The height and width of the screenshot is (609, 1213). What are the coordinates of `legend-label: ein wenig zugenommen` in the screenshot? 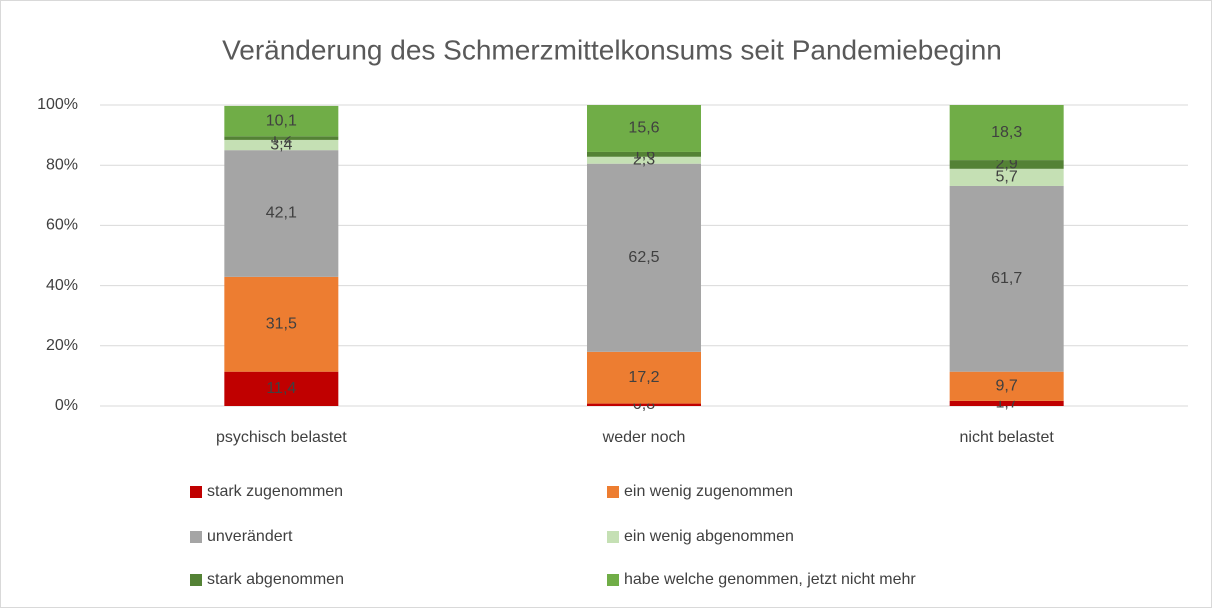 It's located at (708, 491).